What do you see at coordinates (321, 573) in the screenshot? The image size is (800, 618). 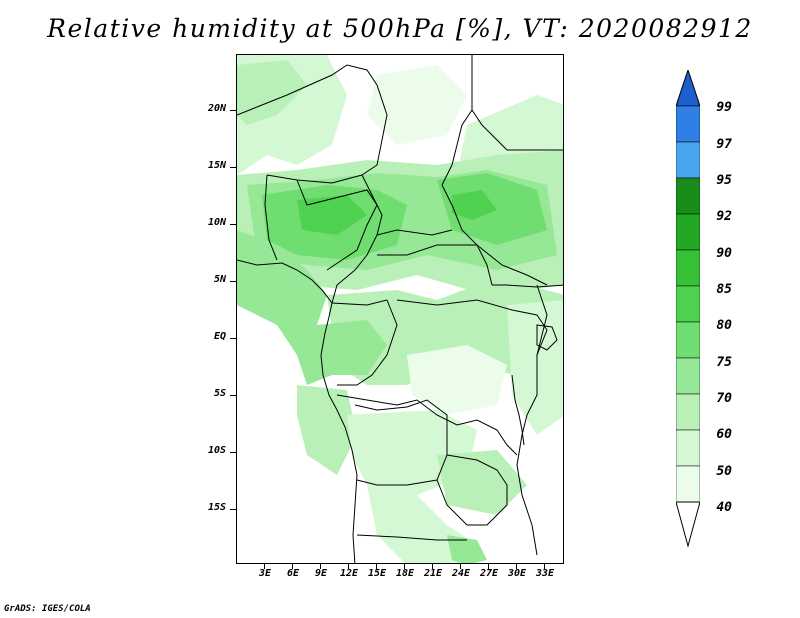 I see `lon-label-9e: 9E` at bounding box center [321, 573].